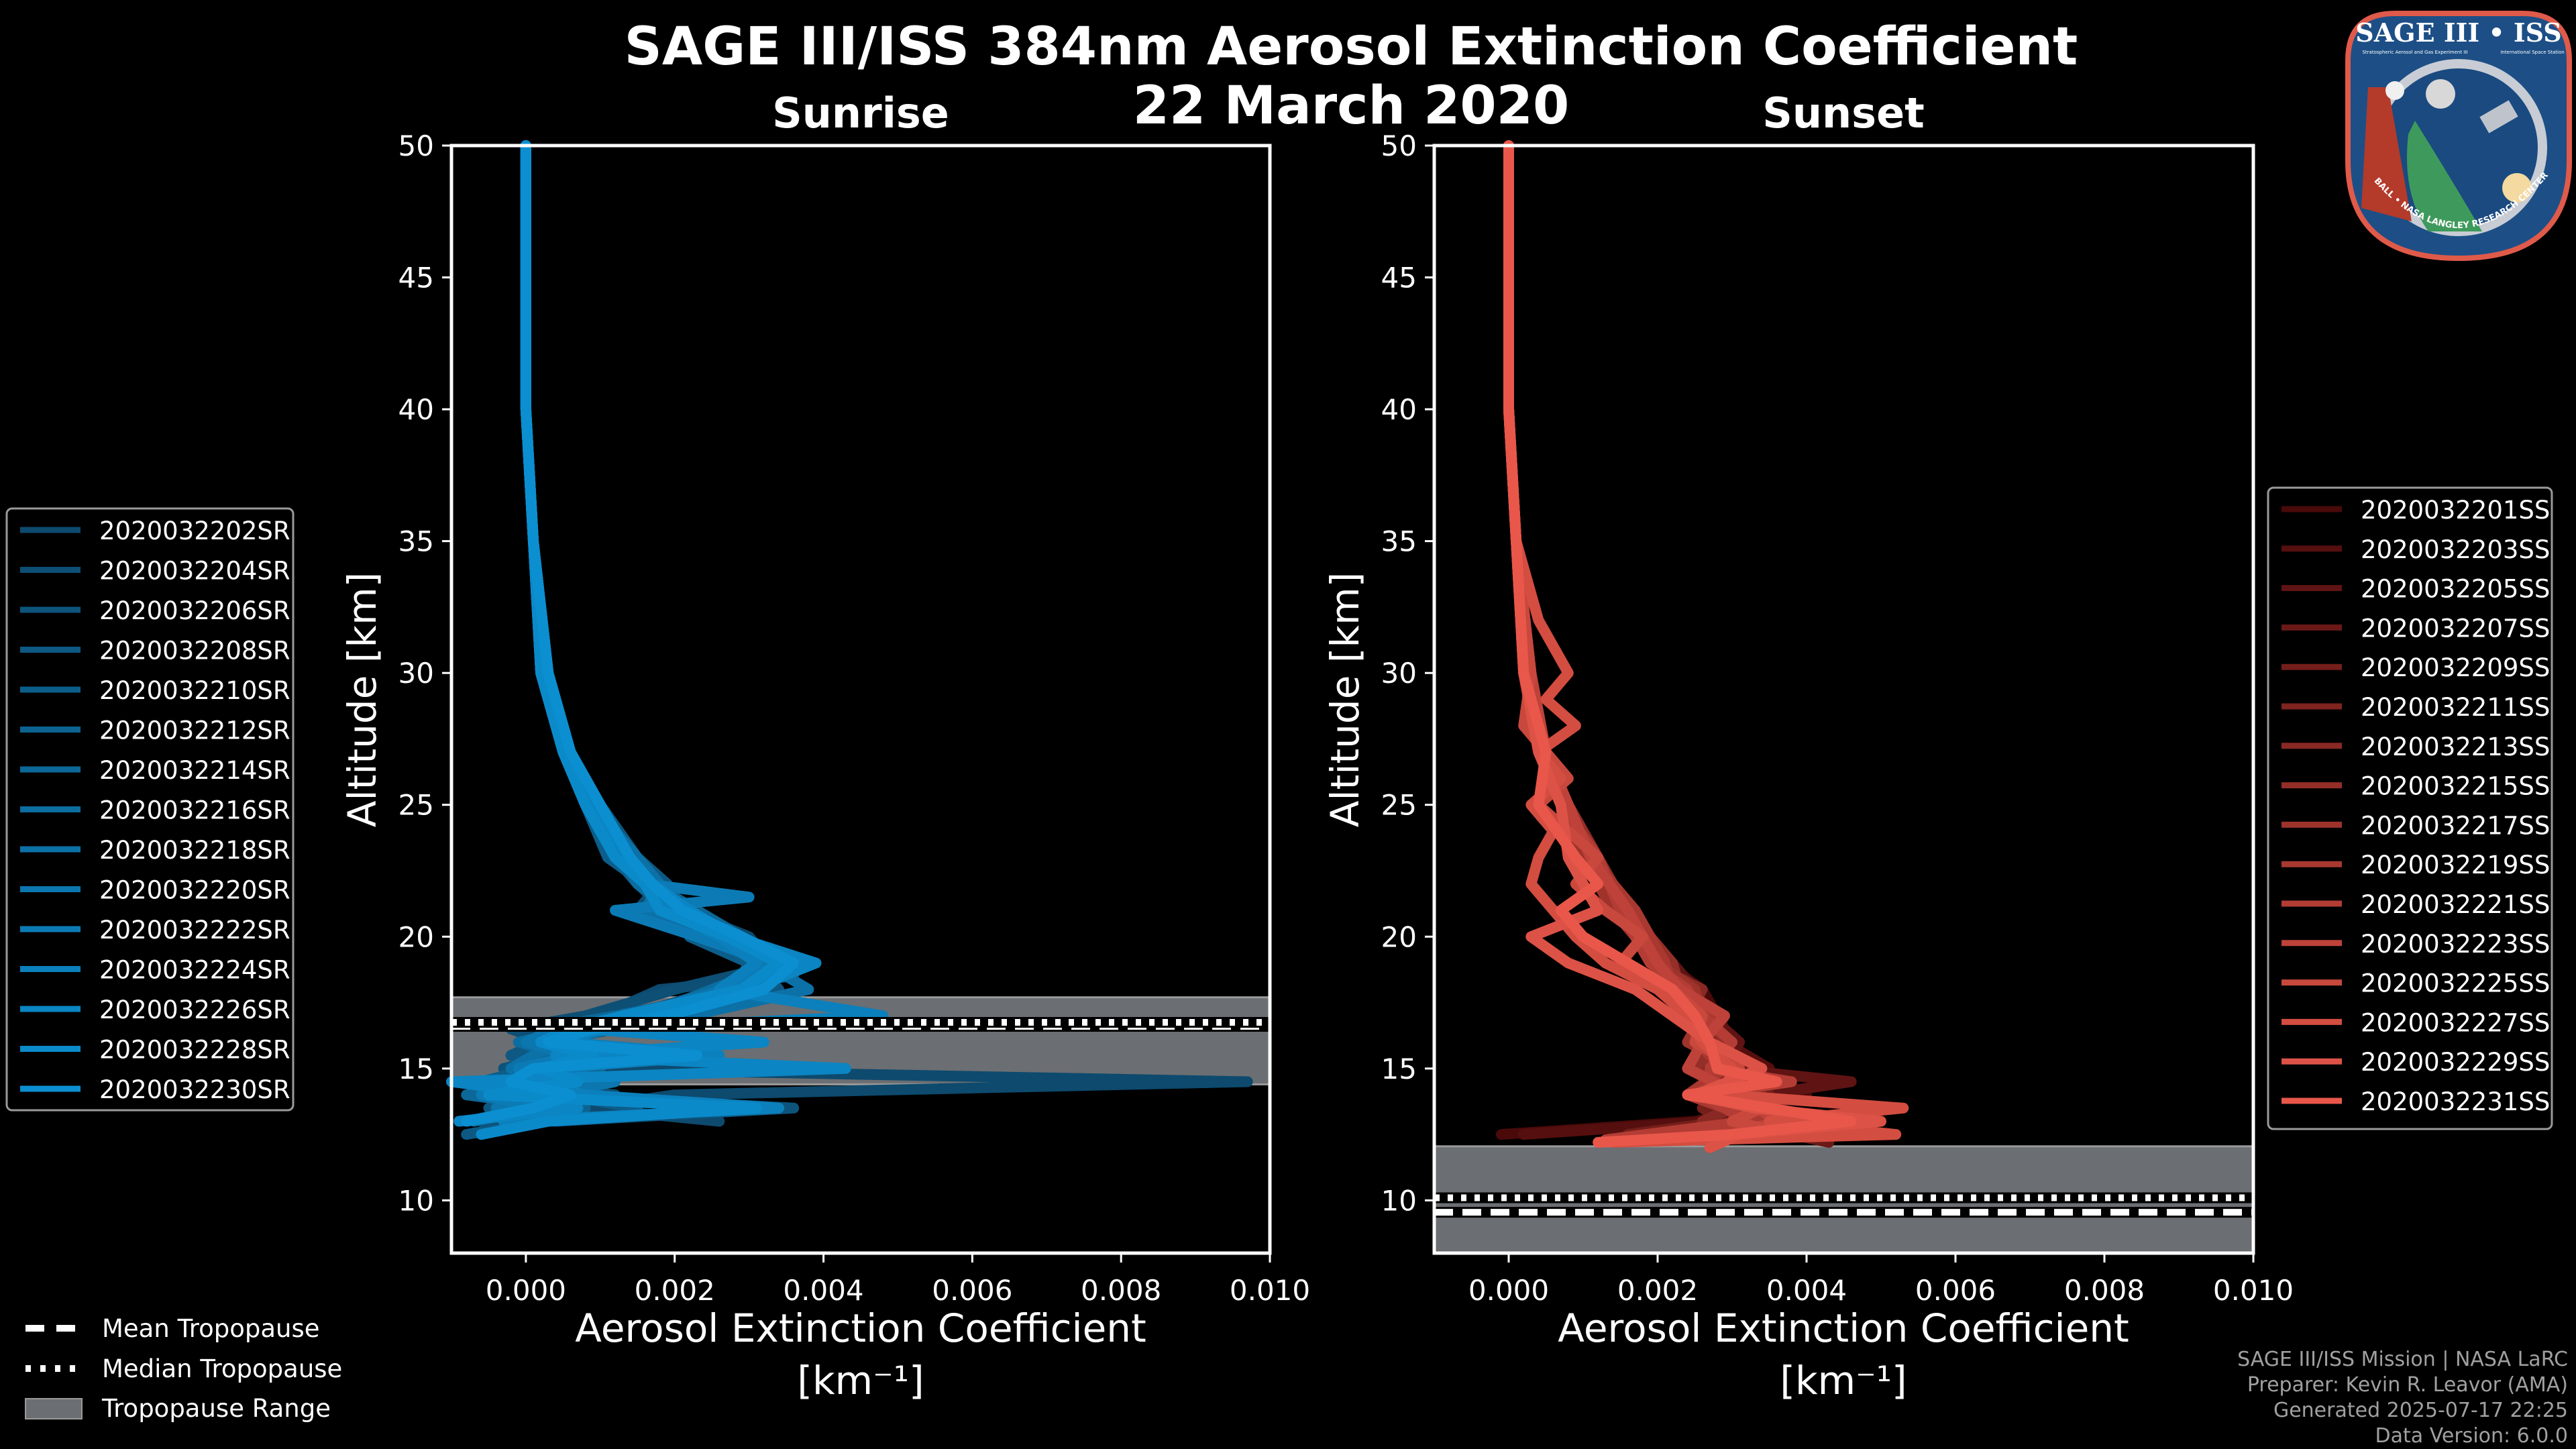 The height and width of the screenshot is (1449, 2576). What do you see at coordinates (2394, 90) in the screenshot?
I see `logo-wizard-beard-icon` at bounding box center [2394, 90].